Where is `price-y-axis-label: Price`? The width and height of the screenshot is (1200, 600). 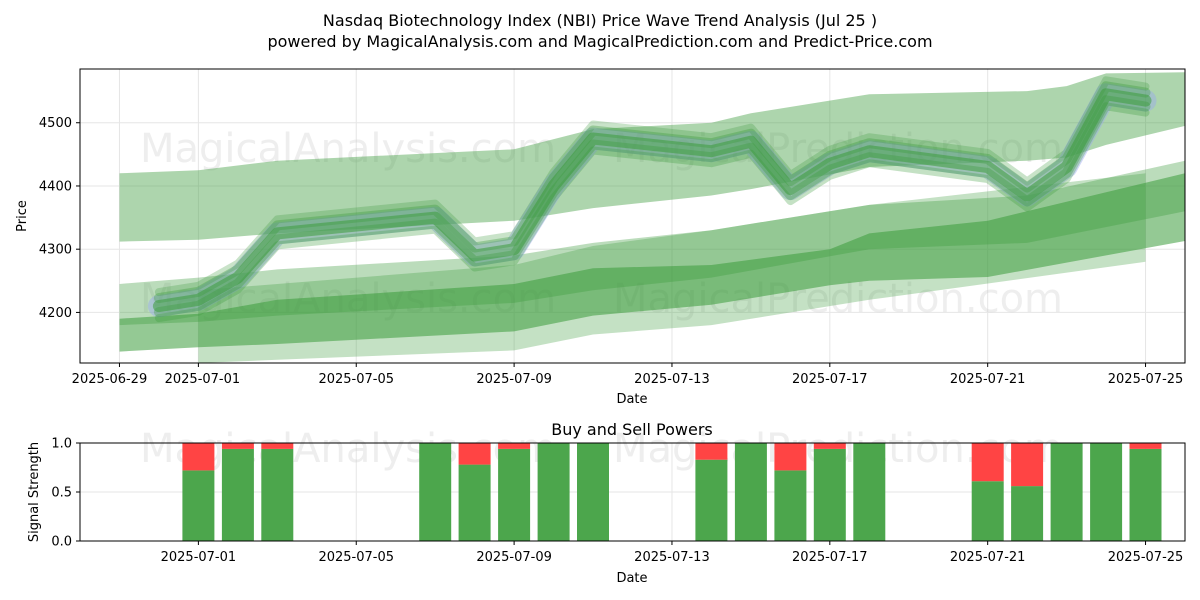 price-y-axis-label: Price is located at coordinates (22, 216).